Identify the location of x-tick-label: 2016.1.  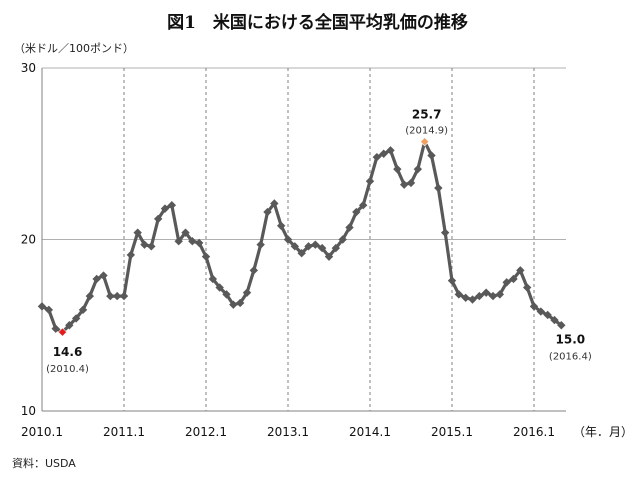
(534, 432).